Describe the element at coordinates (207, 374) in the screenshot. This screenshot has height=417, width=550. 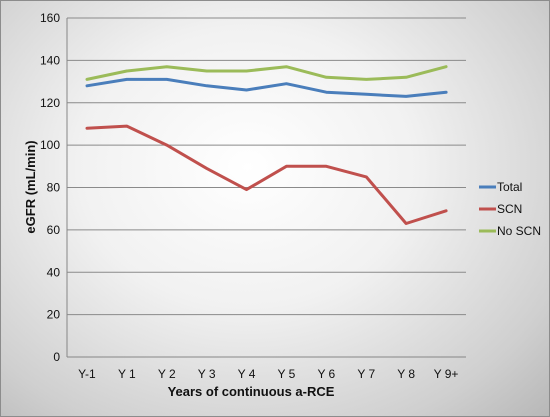
I see `x-tick-label: Y 3` at that location.